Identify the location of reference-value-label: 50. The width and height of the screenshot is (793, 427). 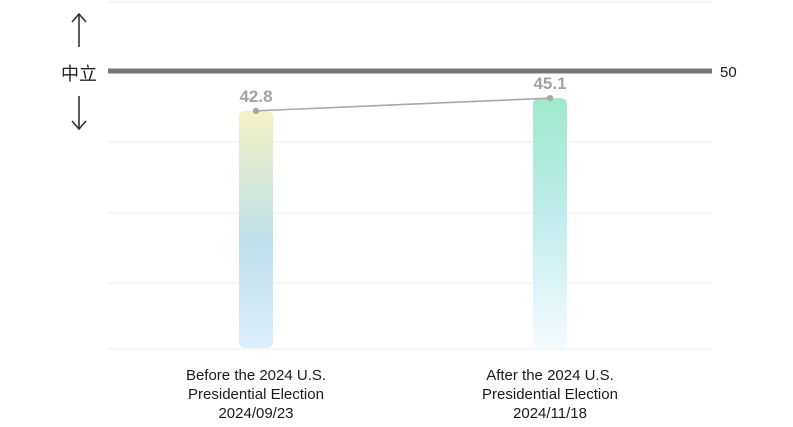
(728, 72).